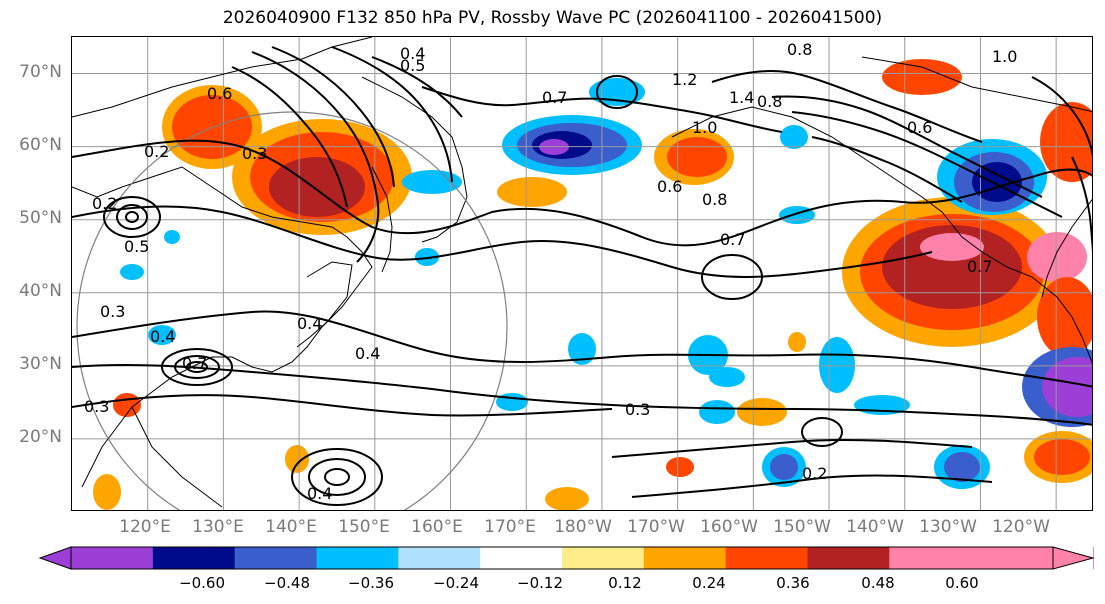  I want to click on lon-label: 160°E, so click(437, 527).